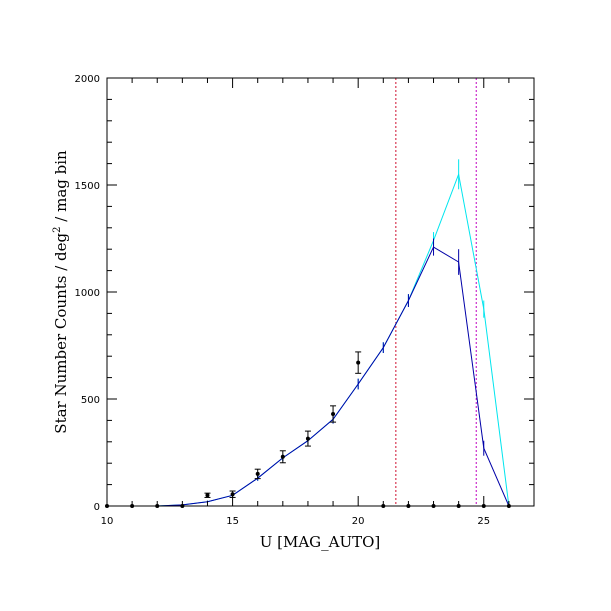 This screenshot has width=611, height=611. What do you see at coordinates (232, 521) in the screenshot?
I see `x-tick-label: 15` at bounding box center [232, 521].